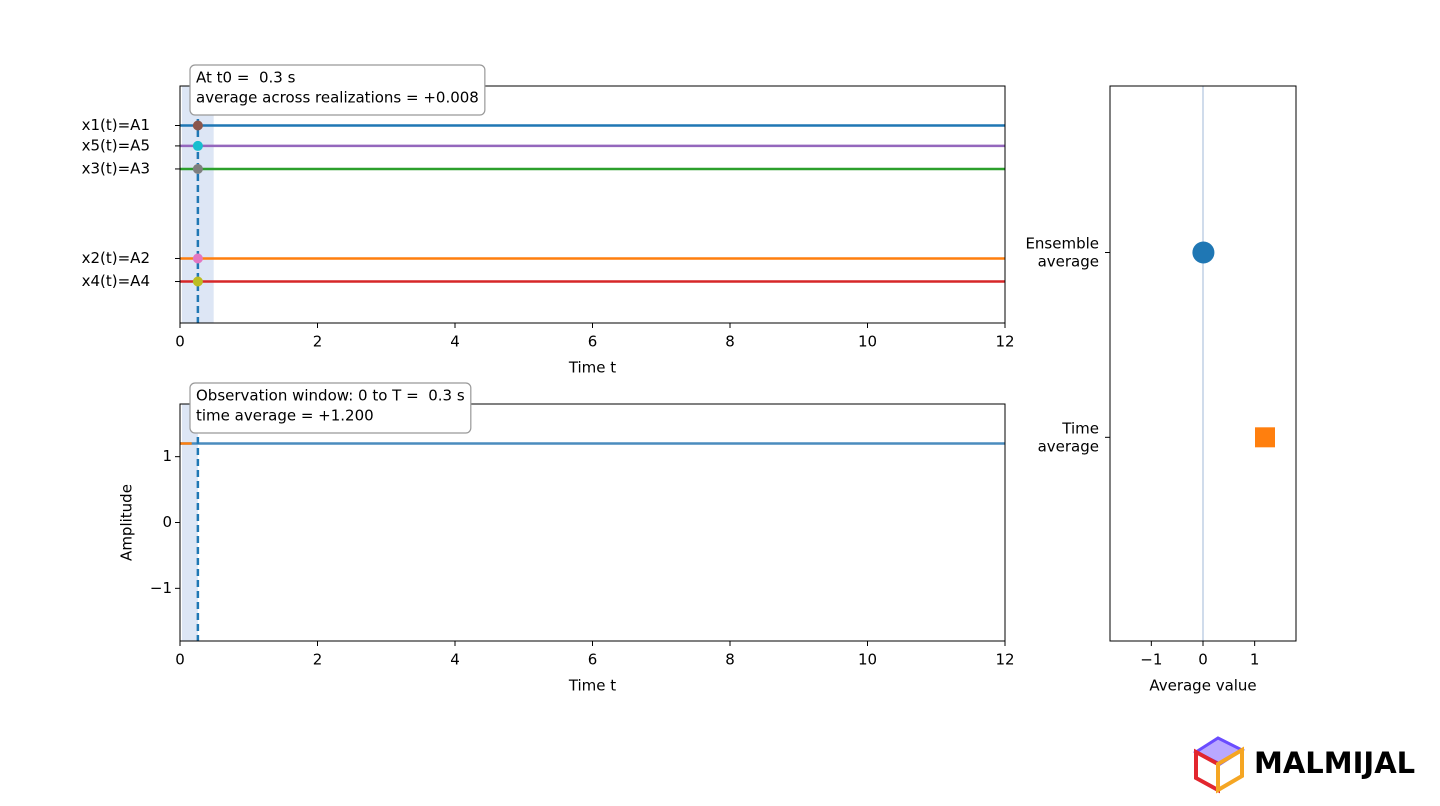  Describe the element at coordinates (116, 258) in the screenshot. I see `y-tick-label: x2(t)=A2` at that location.